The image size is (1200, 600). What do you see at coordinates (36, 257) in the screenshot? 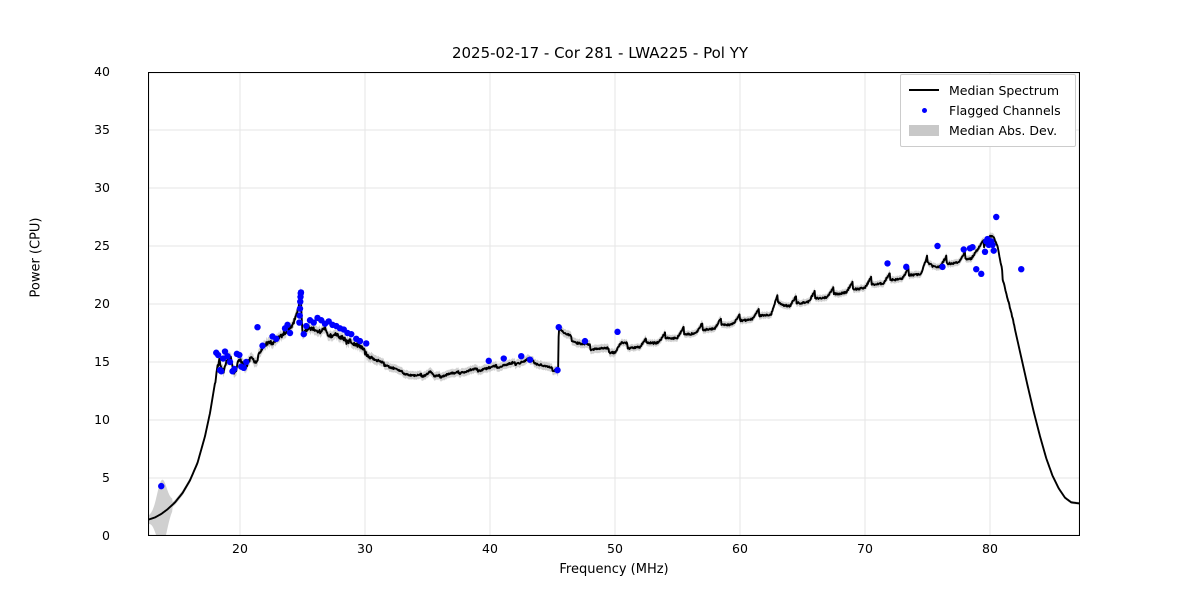
I see `y-axis-label: Power (CPU)` at bounding box center [36, 257].